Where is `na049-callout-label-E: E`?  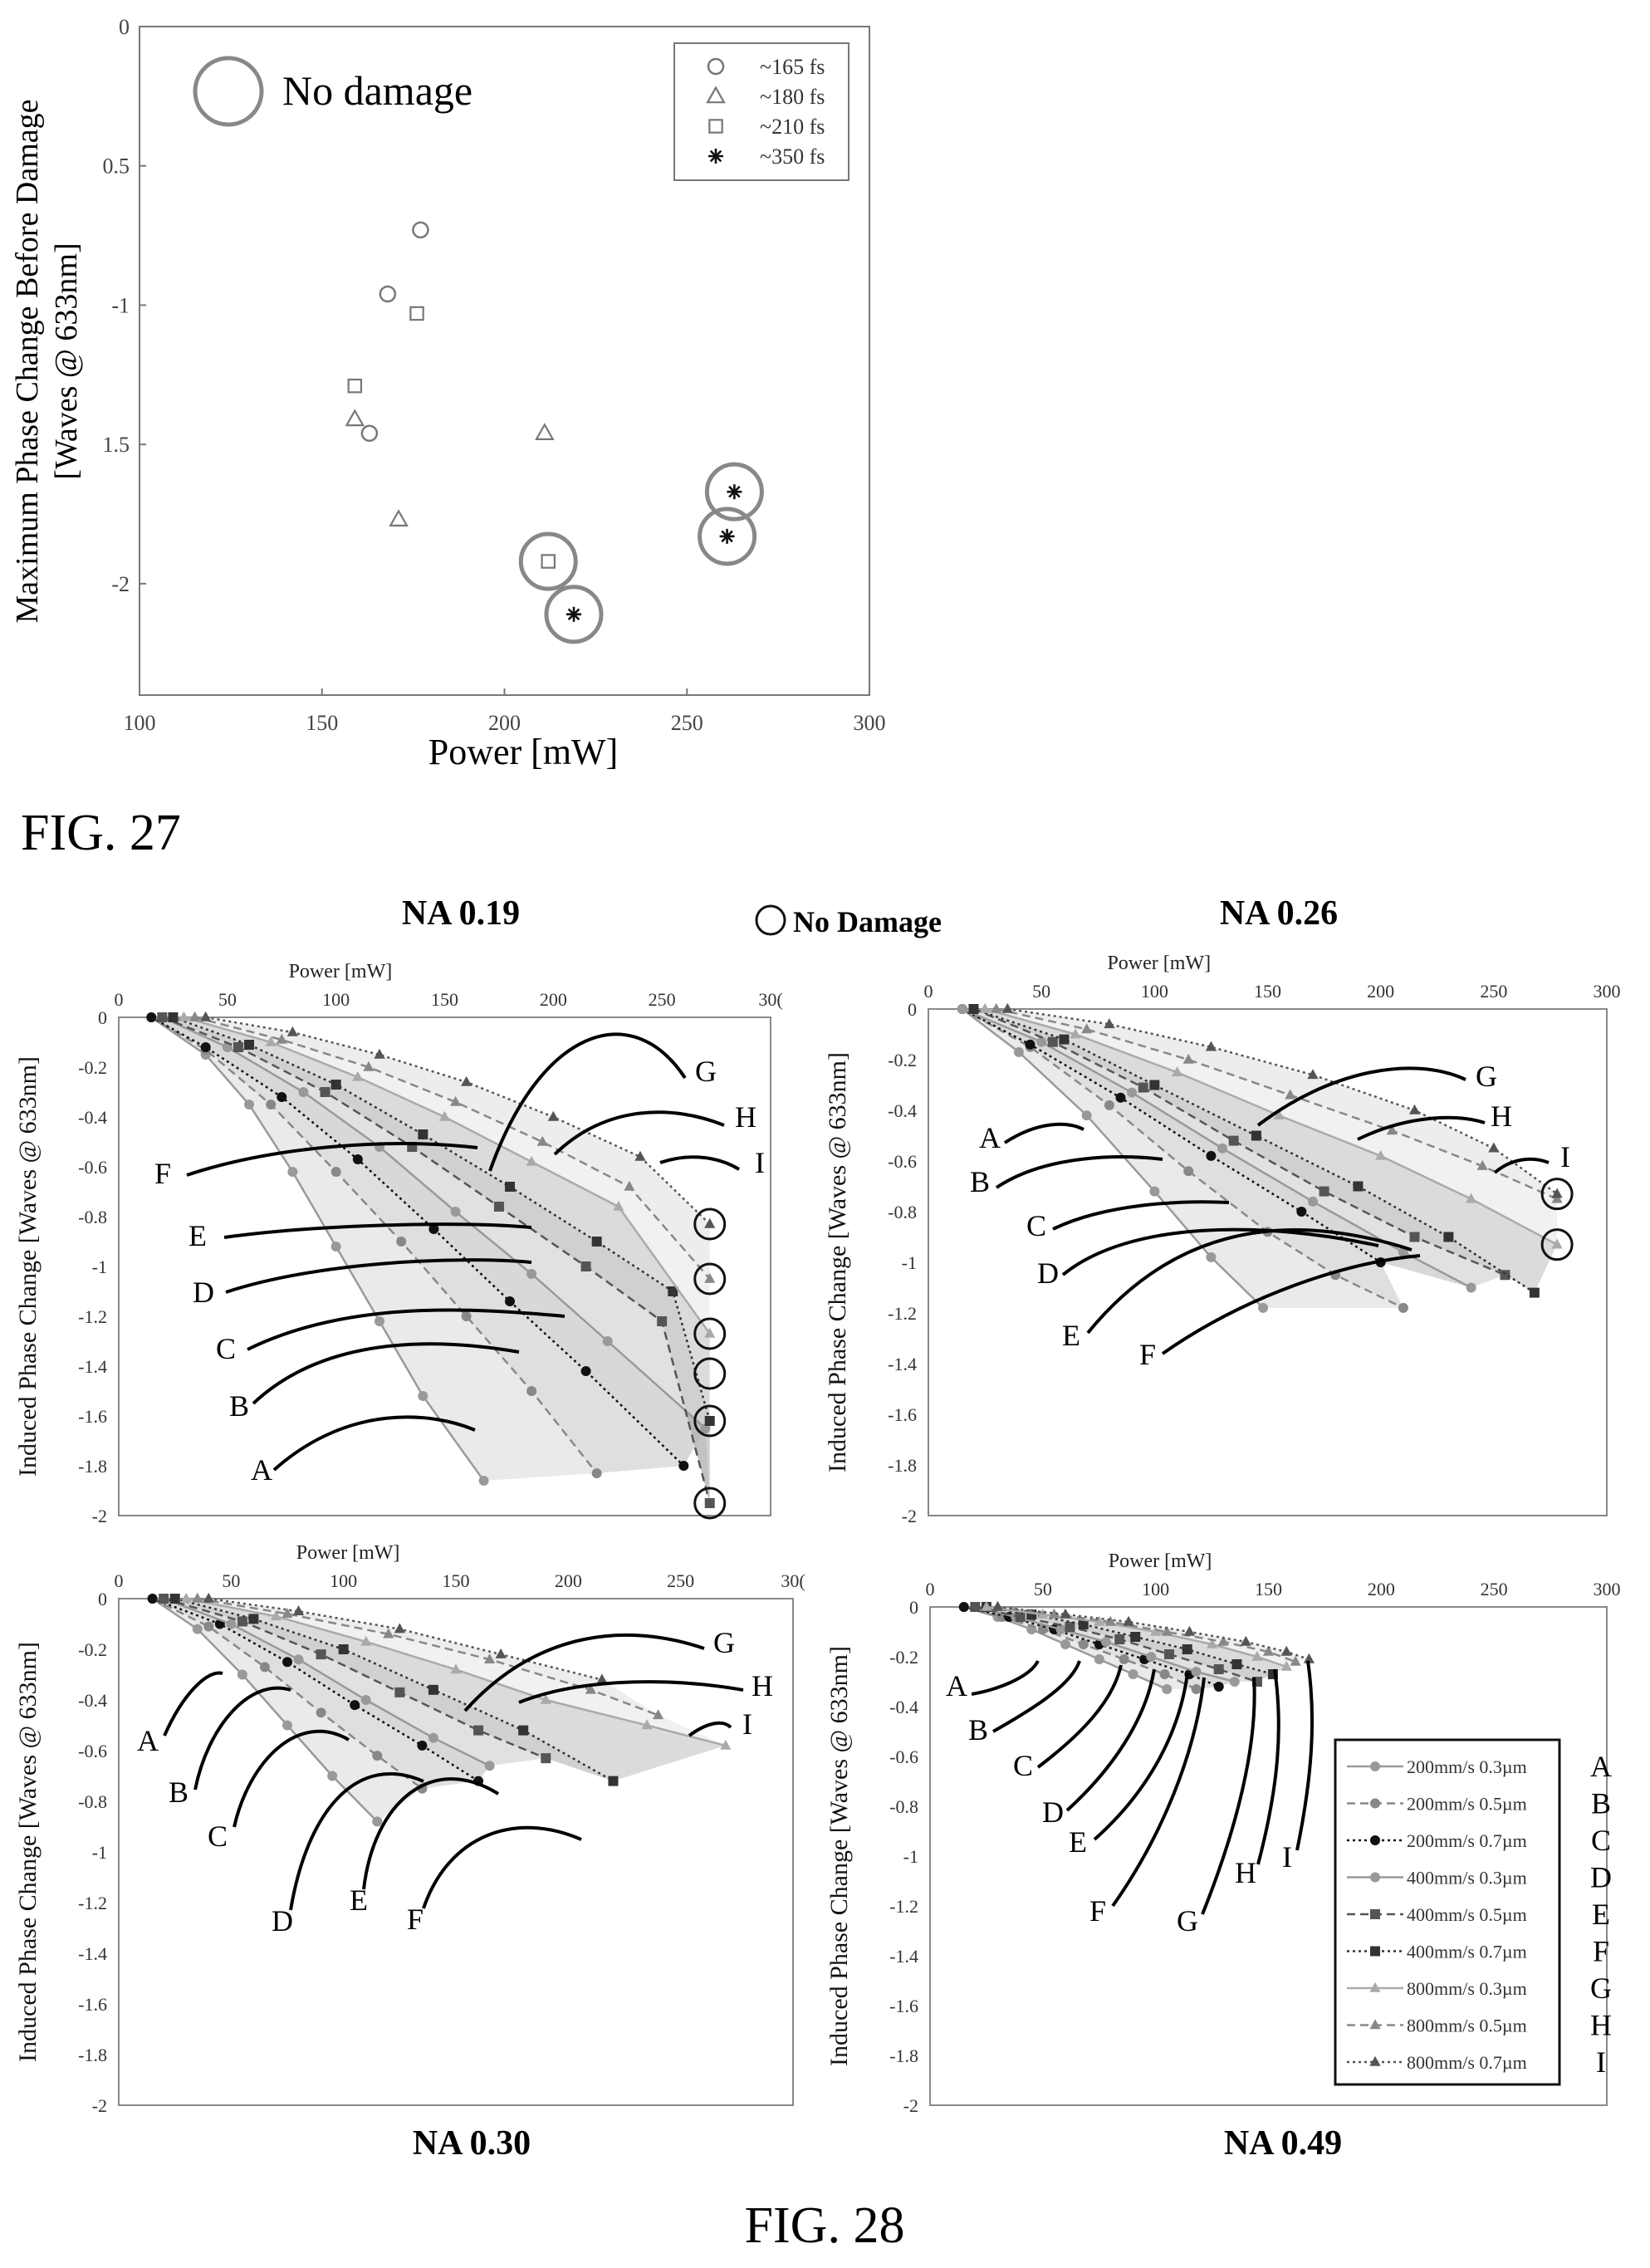
na049-callout-label-E: E is located at coordinates (1078, 1842).